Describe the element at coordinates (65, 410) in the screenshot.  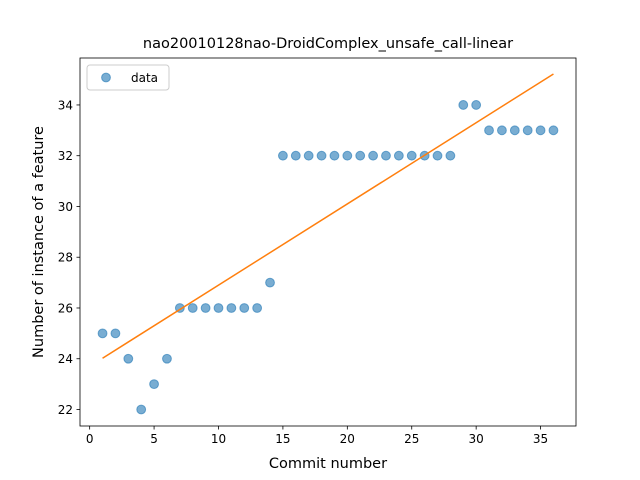
I see `y-tick-label: 22` at that location.